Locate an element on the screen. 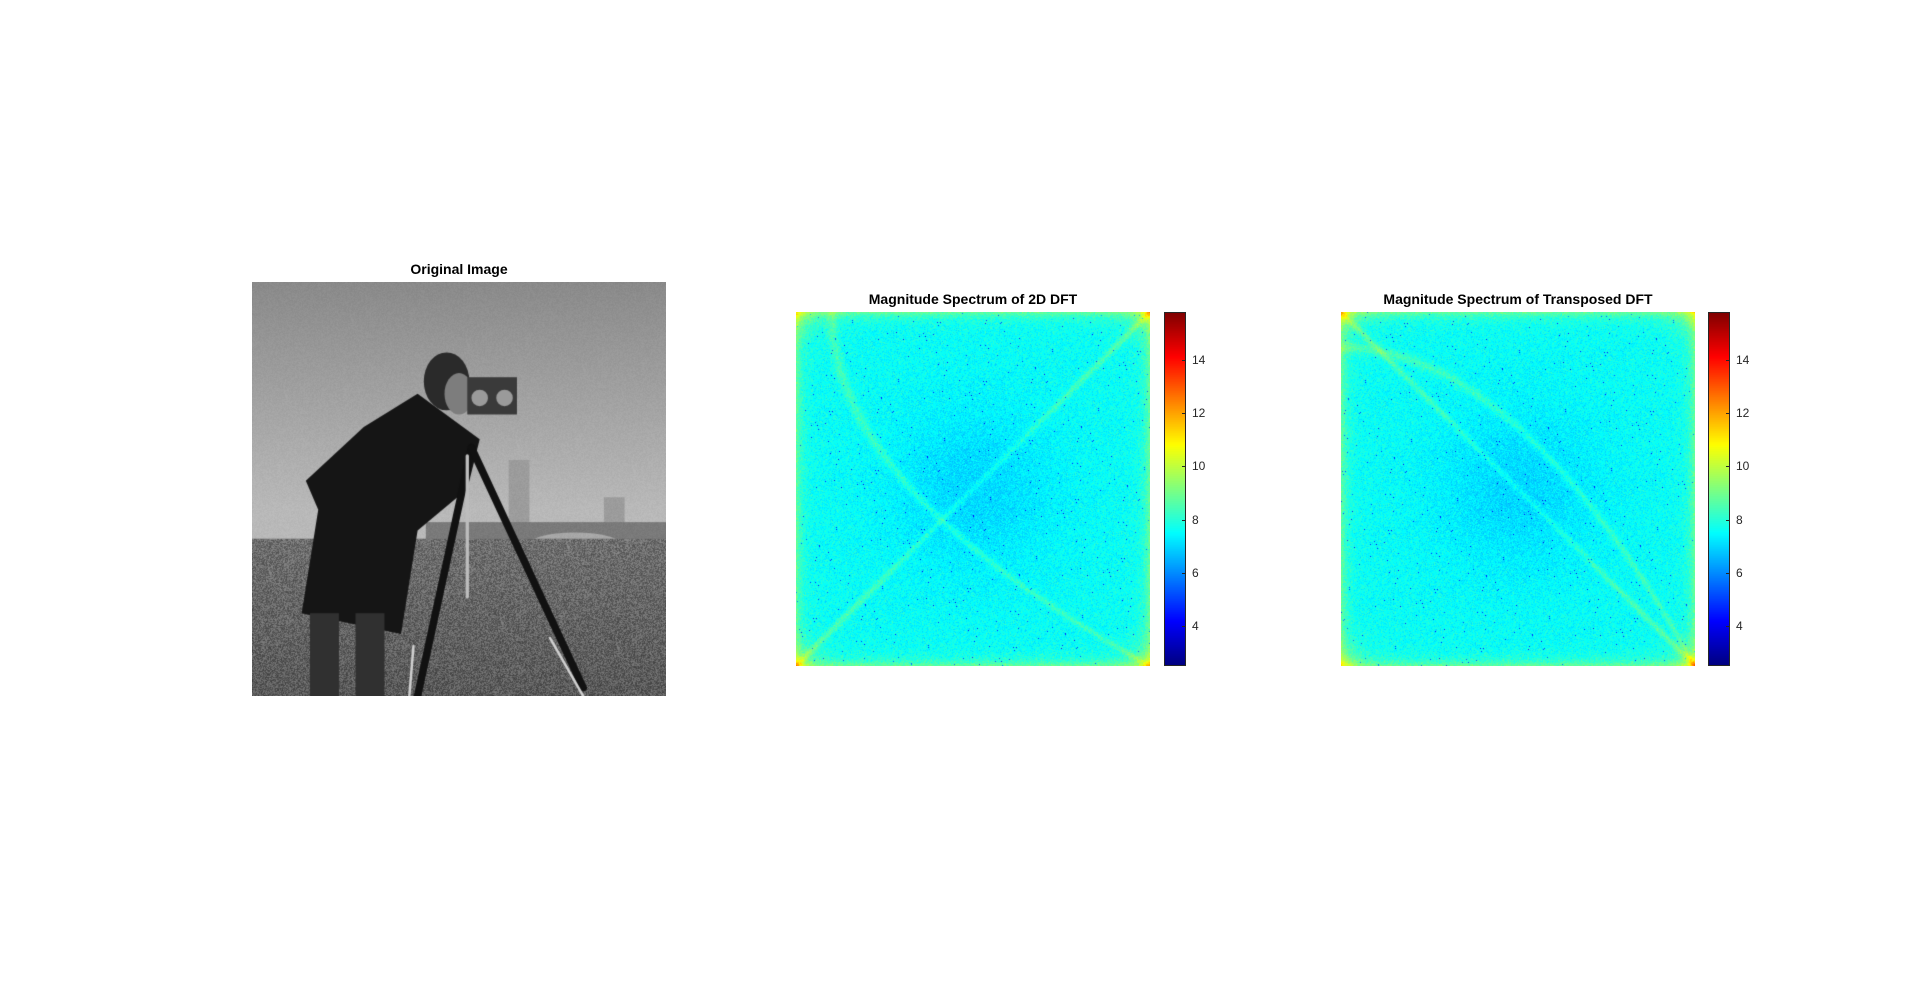 Image resolution: width=1920 pixels, height=1003 pixels. dft-spectrum-title: Magnitude Spectrum of 2D DFT is located at coordinates (973, 299).